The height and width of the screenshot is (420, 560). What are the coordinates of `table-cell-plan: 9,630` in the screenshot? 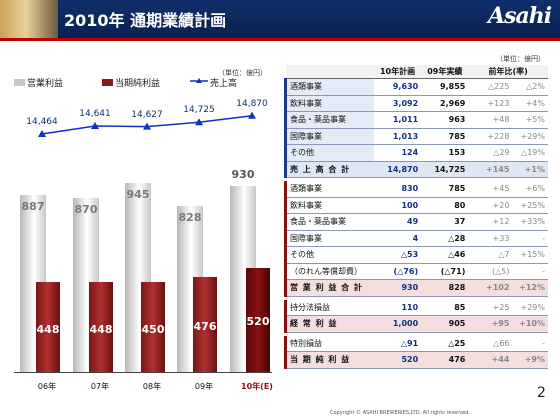 It's located at (397, 87).